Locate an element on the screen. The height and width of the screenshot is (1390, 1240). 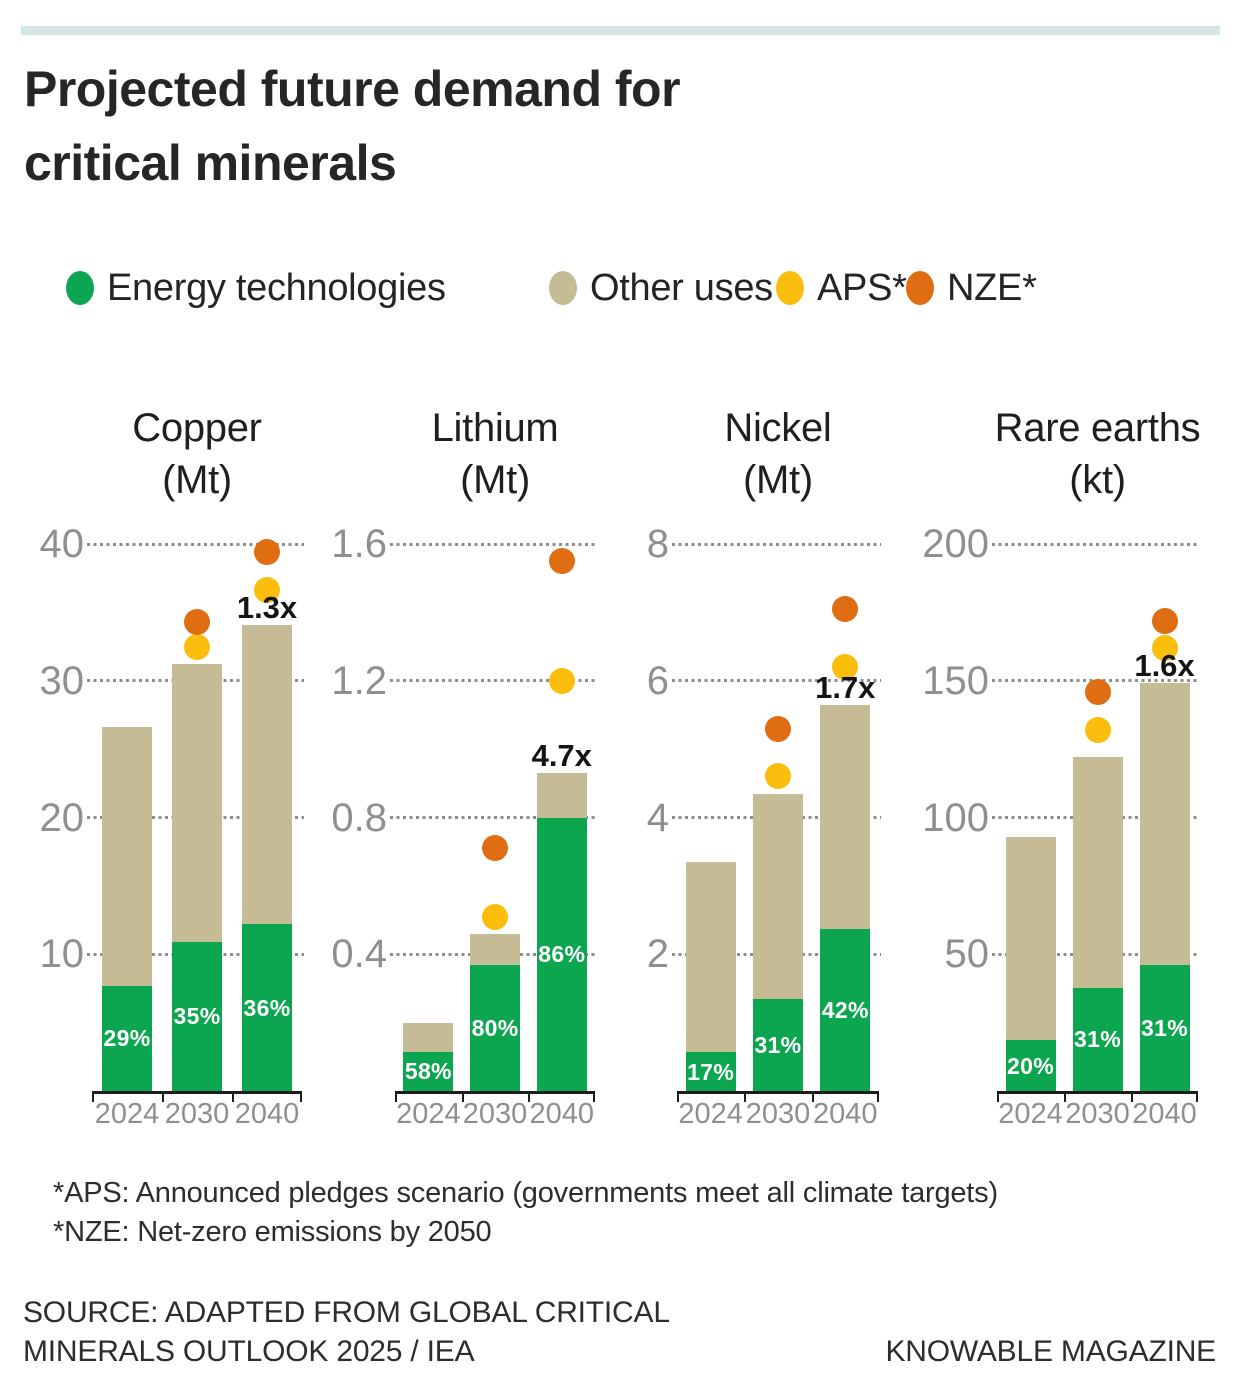
panel-title-lithium: Lithium (Mt) is located at coordinates (495, 454).